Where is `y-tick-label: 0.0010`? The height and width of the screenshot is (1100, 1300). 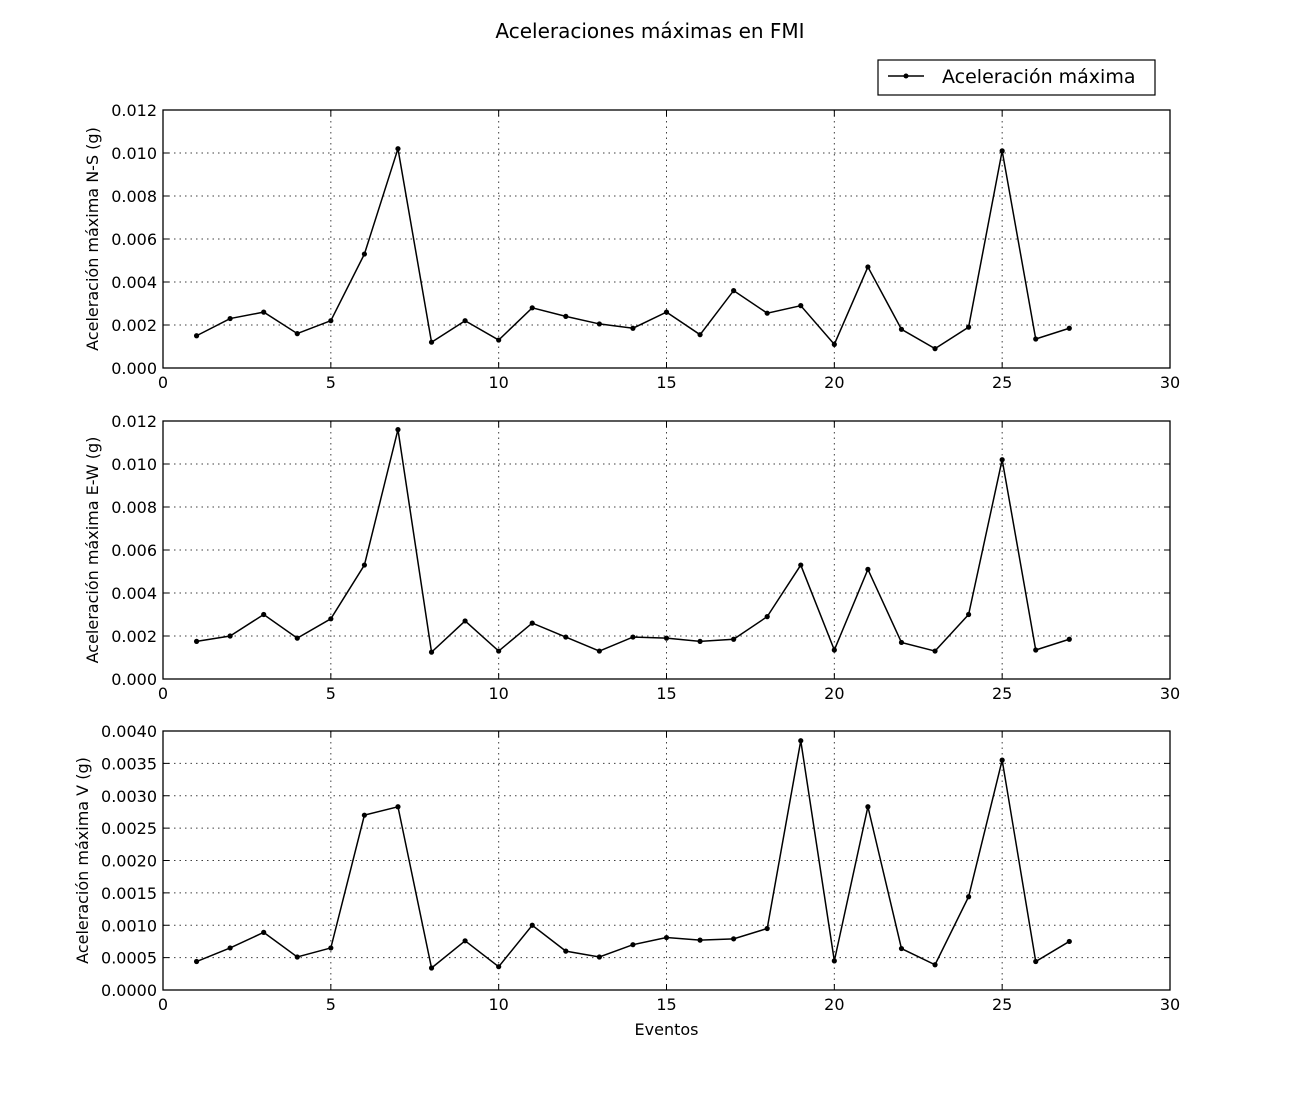
y-tick-label: 0.0010 is located at coordinates (129, 925).